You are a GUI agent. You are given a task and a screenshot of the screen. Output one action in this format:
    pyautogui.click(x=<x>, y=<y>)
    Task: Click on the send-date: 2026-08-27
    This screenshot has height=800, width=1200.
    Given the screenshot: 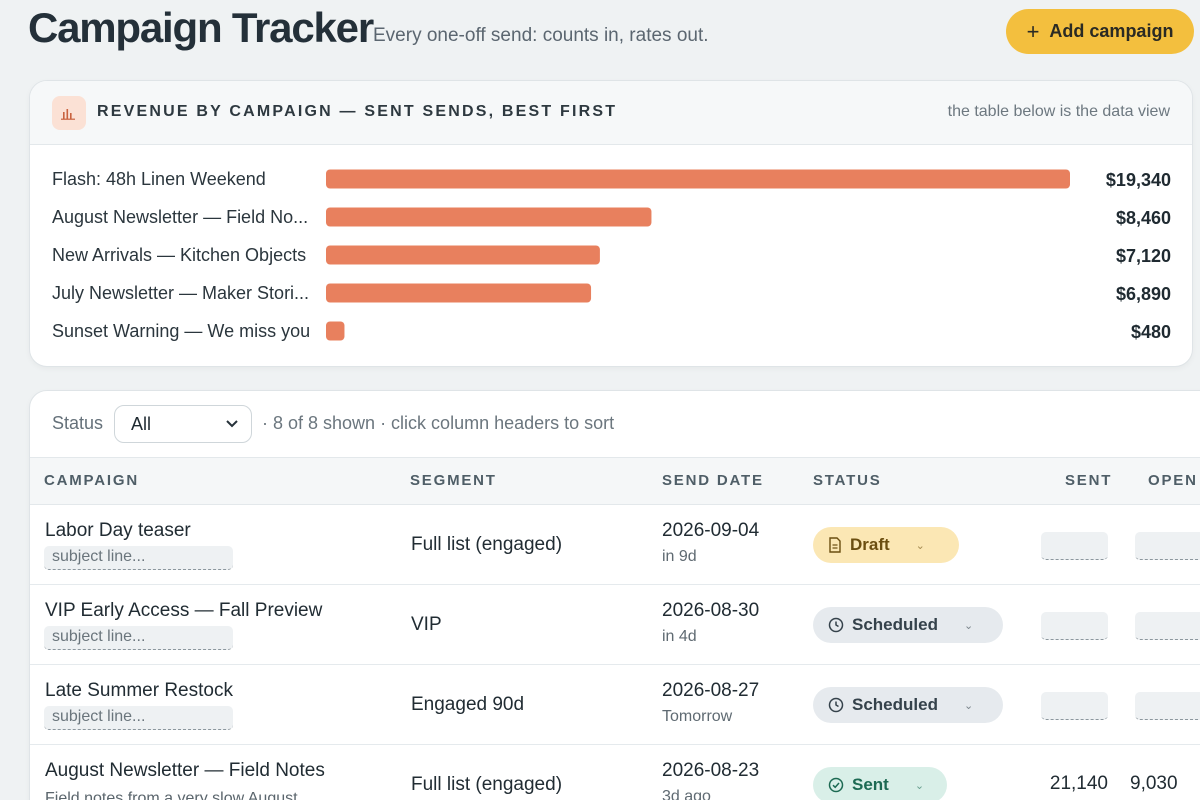 What is the action you would take?
    pyautogui.click(x=711, y=690)
    